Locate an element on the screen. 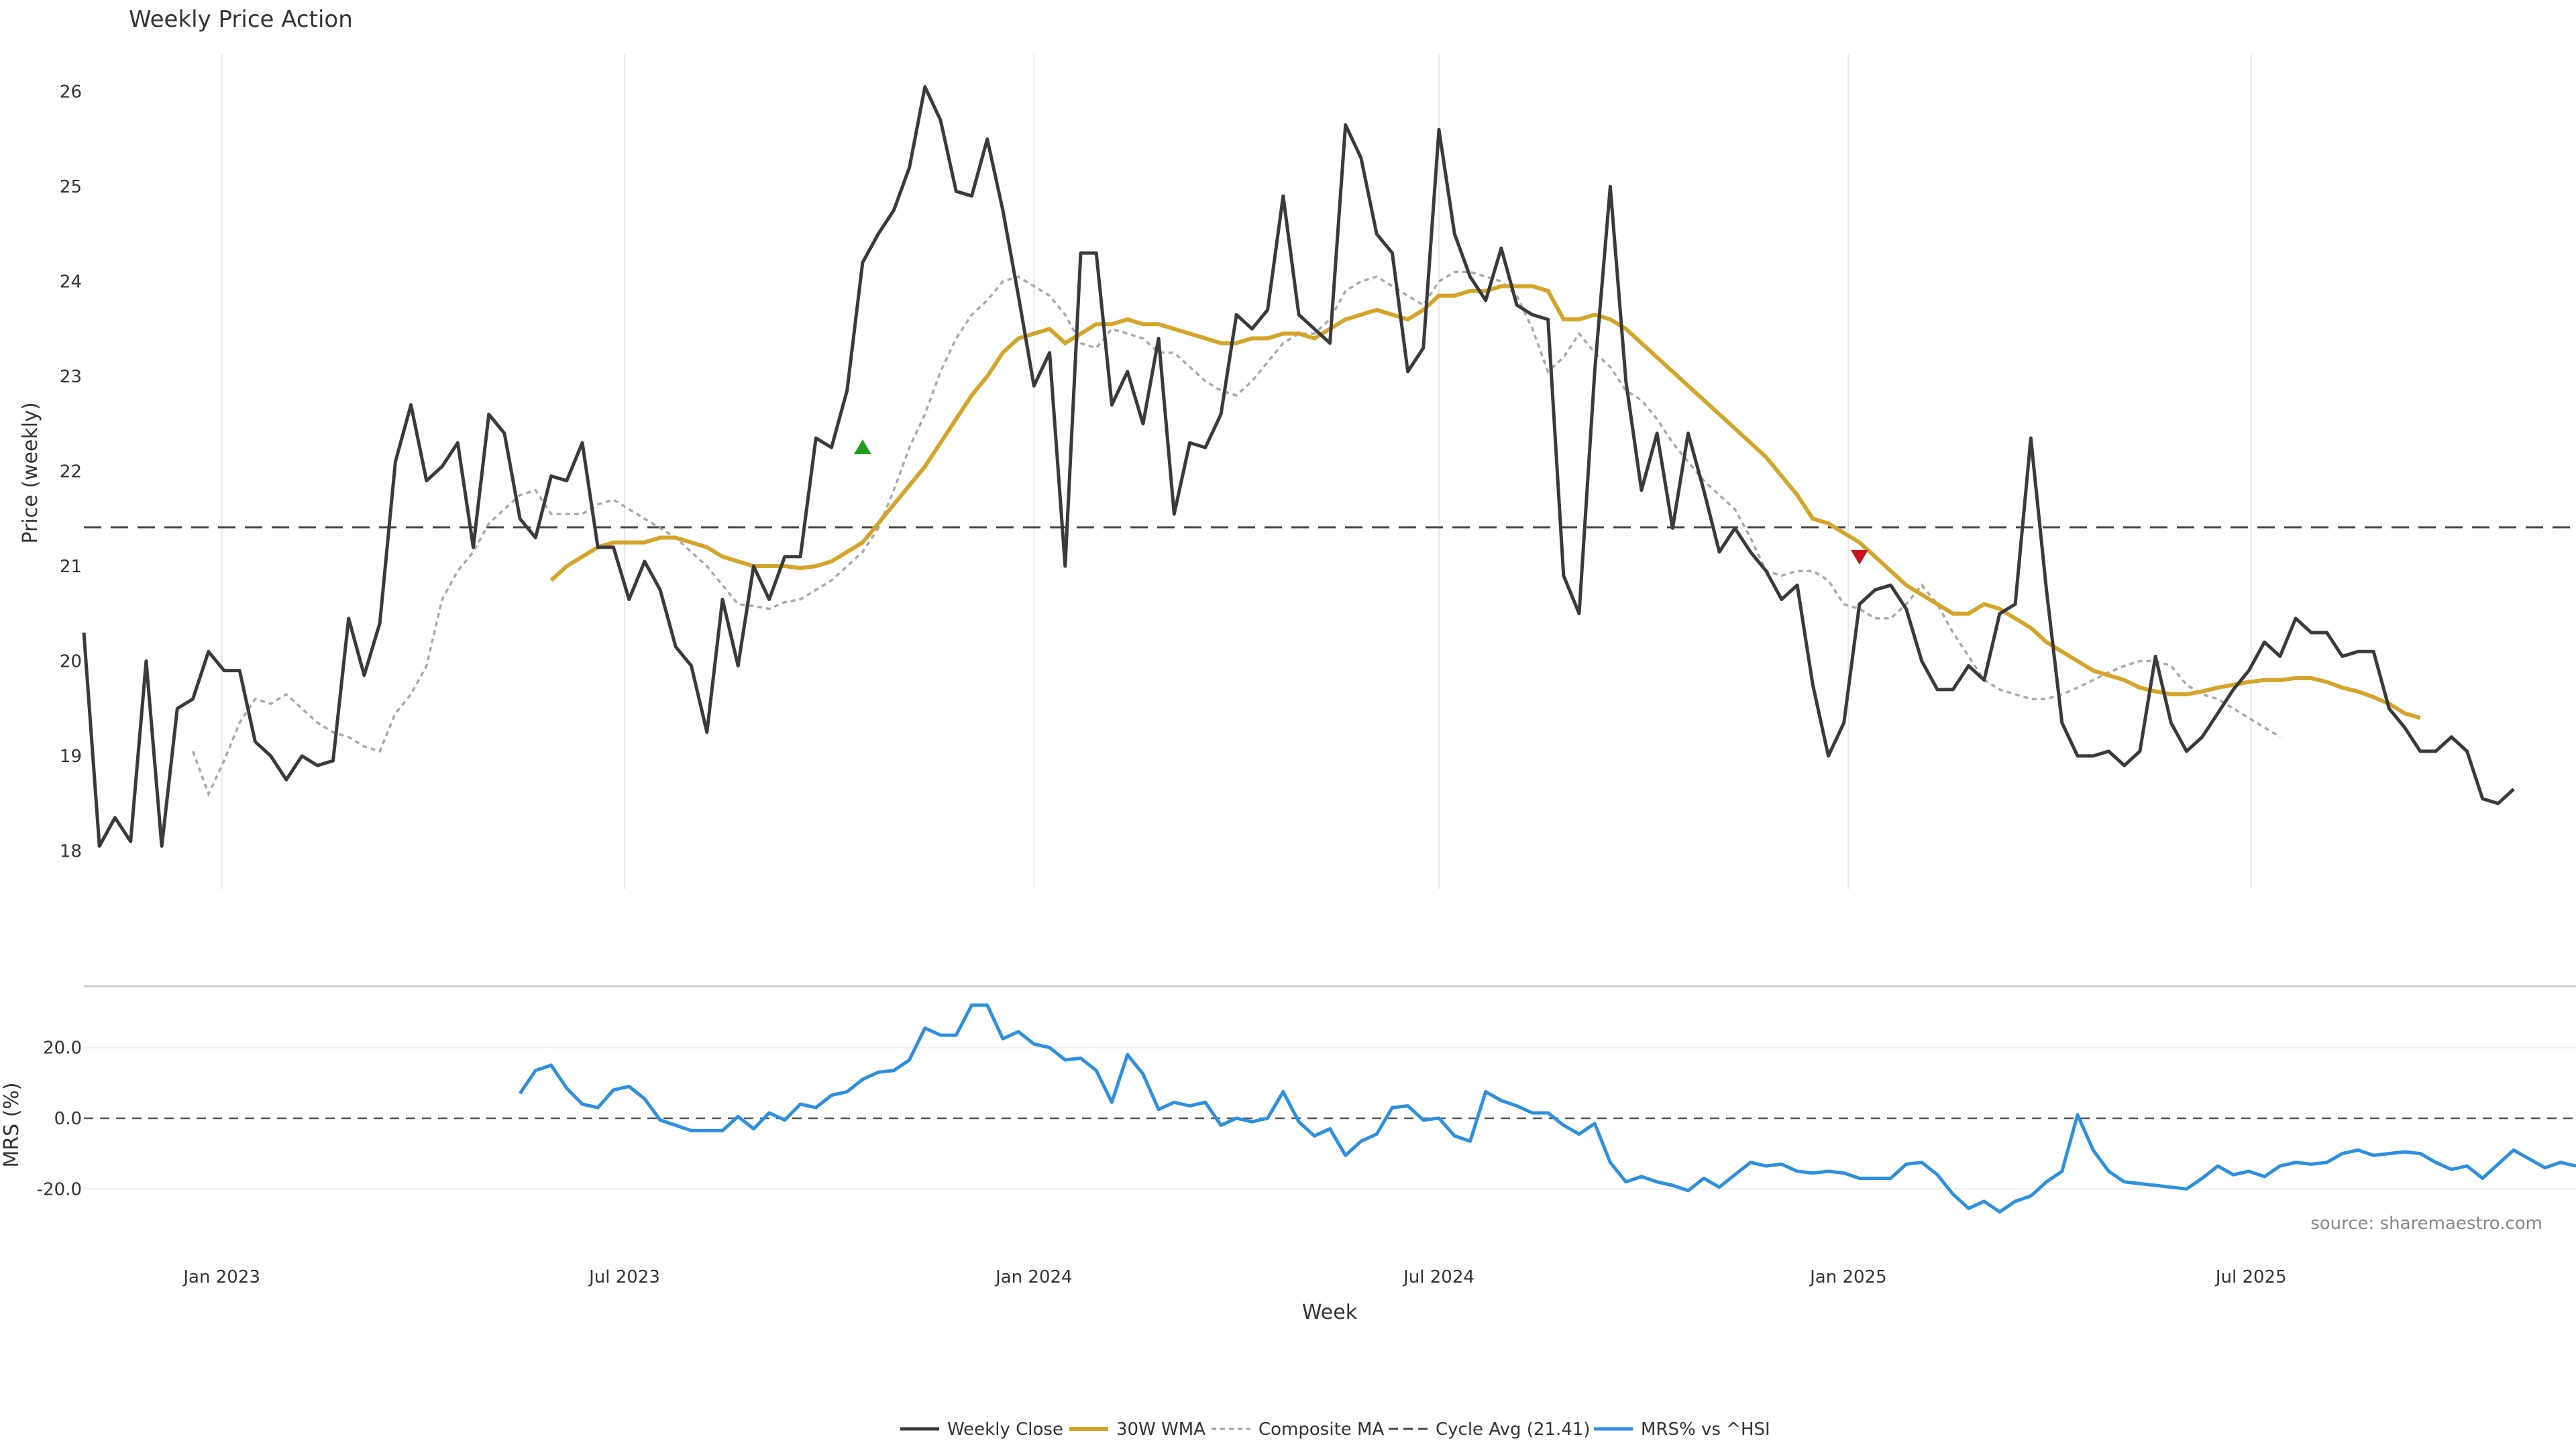 Image resolution: width=2576 pixels, height=1449 pixels. price-y-tick-label: 26 is located at coordinates (71, 93).